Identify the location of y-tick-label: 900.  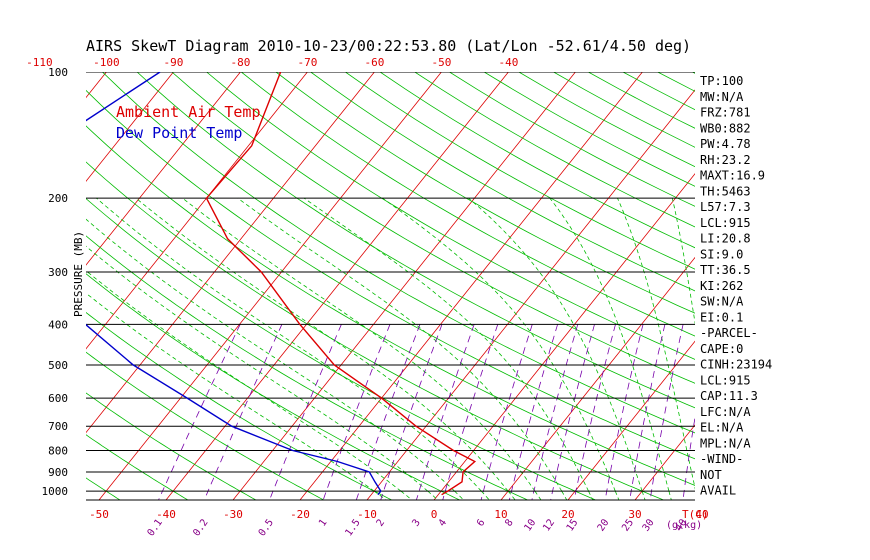
(58, 472).